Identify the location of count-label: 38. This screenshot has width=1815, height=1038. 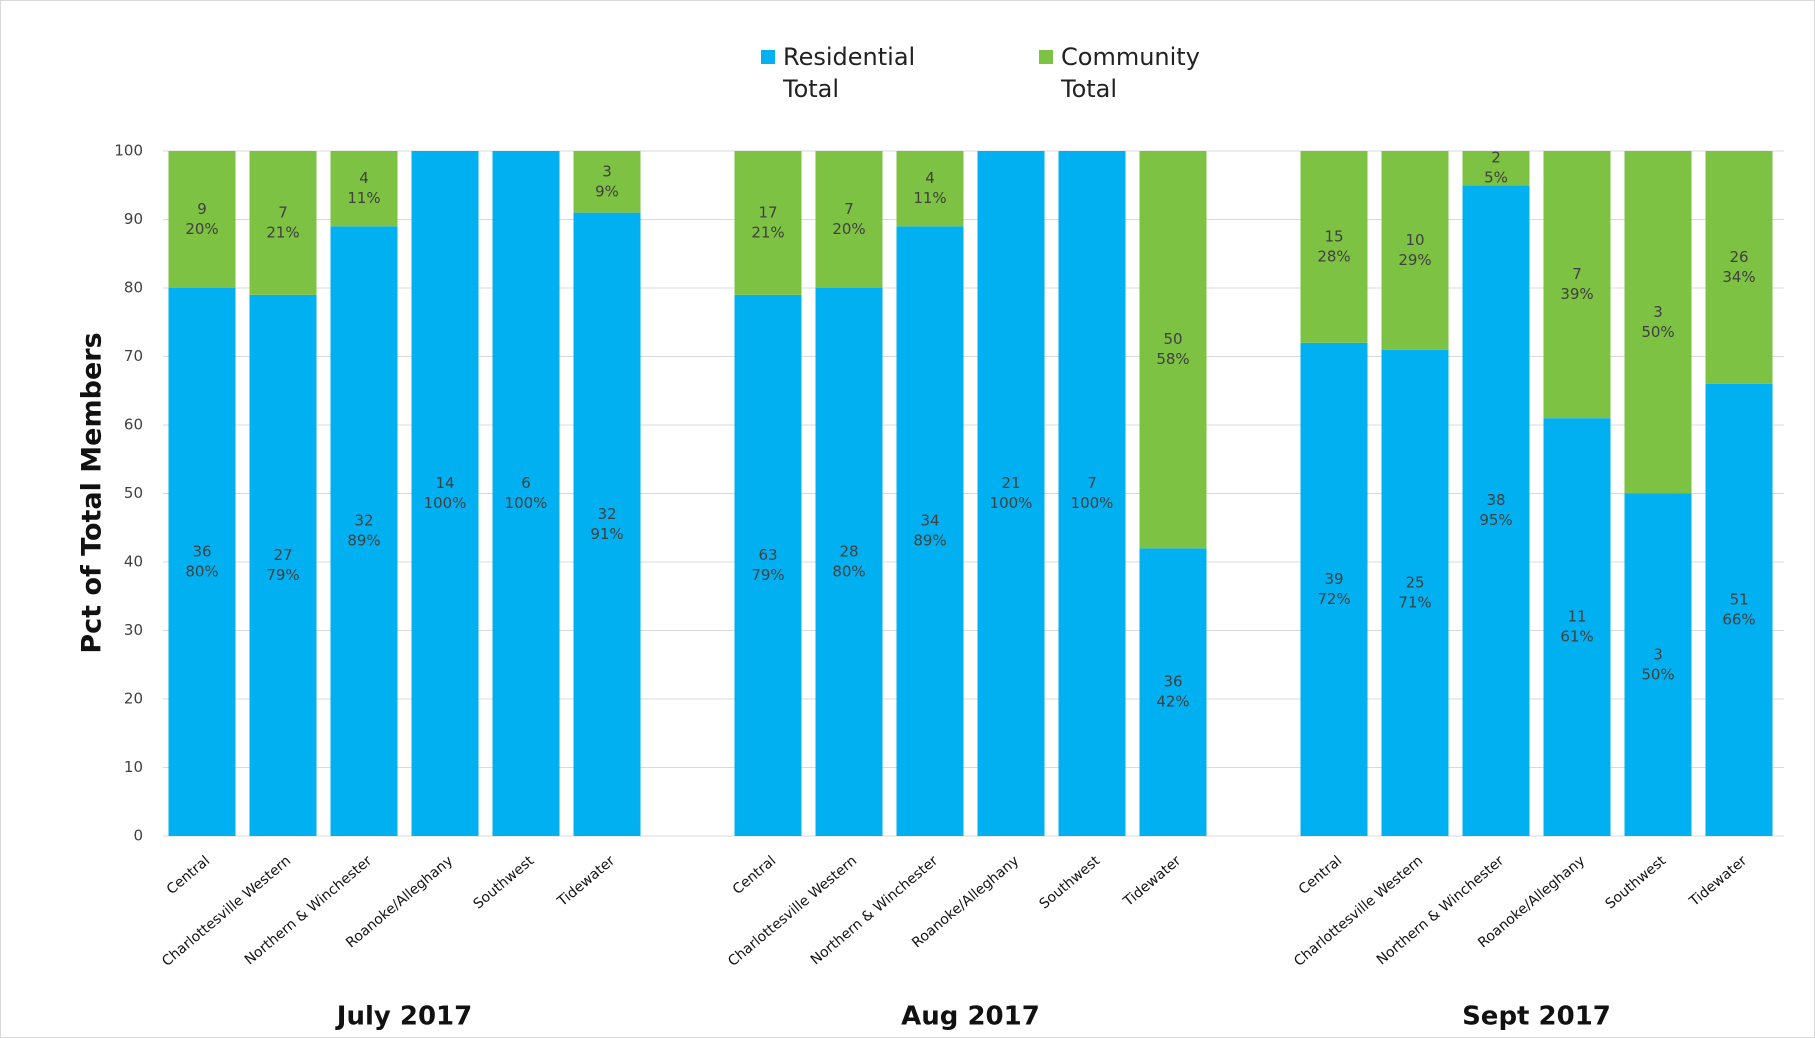
(1495, 500).